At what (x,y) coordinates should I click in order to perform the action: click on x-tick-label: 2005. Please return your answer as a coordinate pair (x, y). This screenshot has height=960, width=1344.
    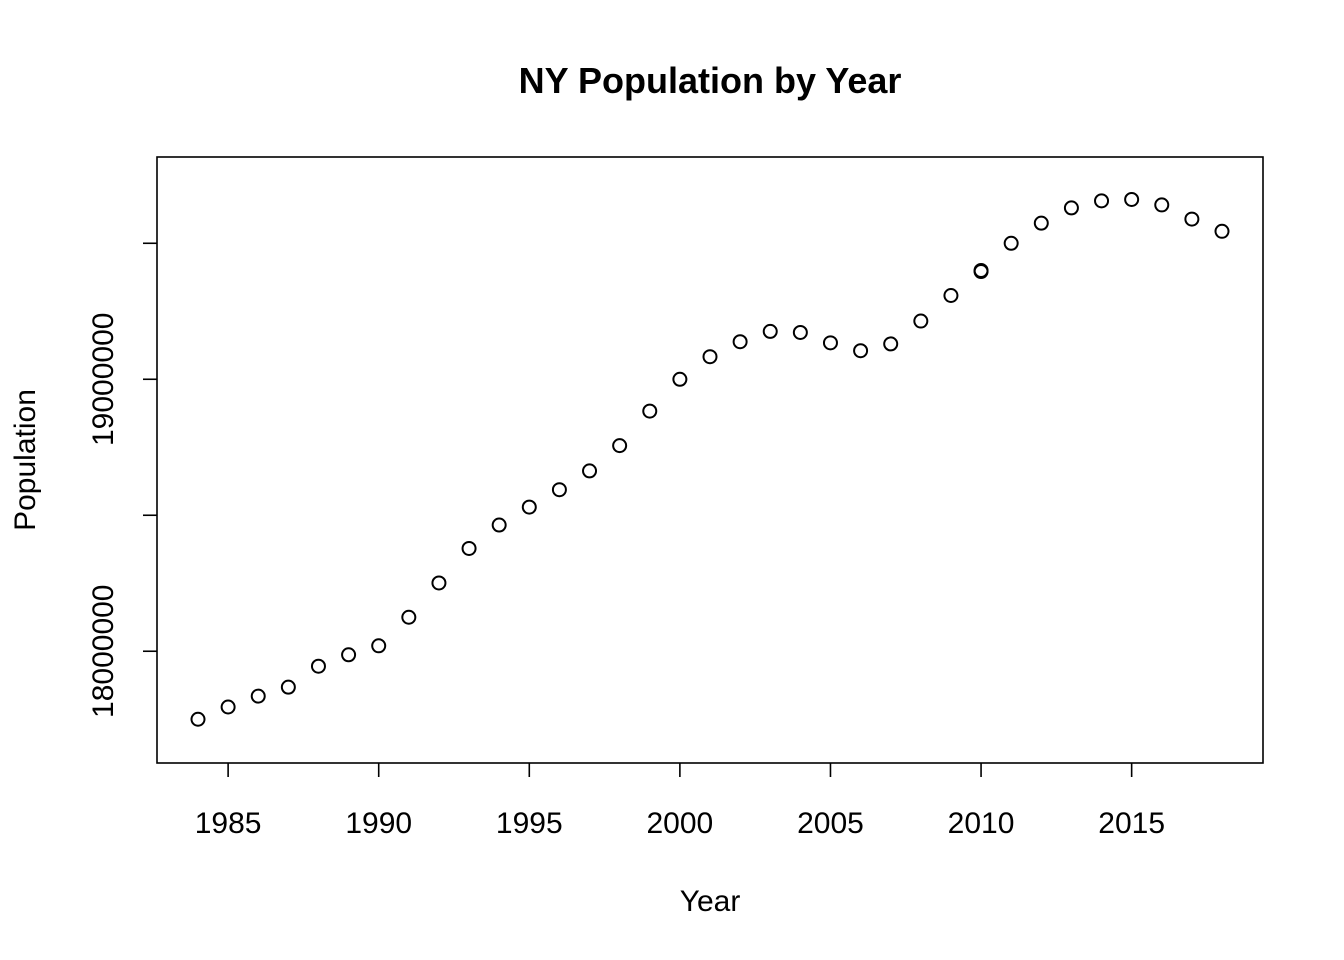
    Looking at the image, I should click on (830, 823).